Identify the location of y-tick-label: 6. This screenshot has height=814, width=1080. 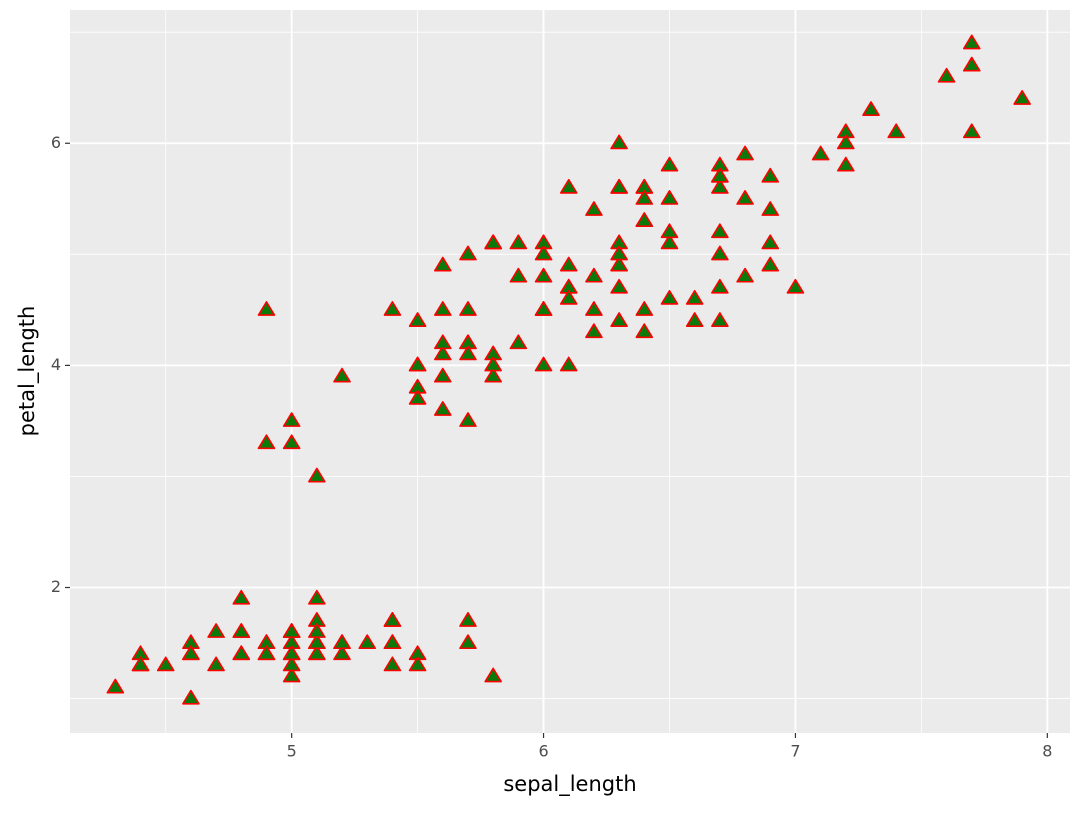
(56, 142).